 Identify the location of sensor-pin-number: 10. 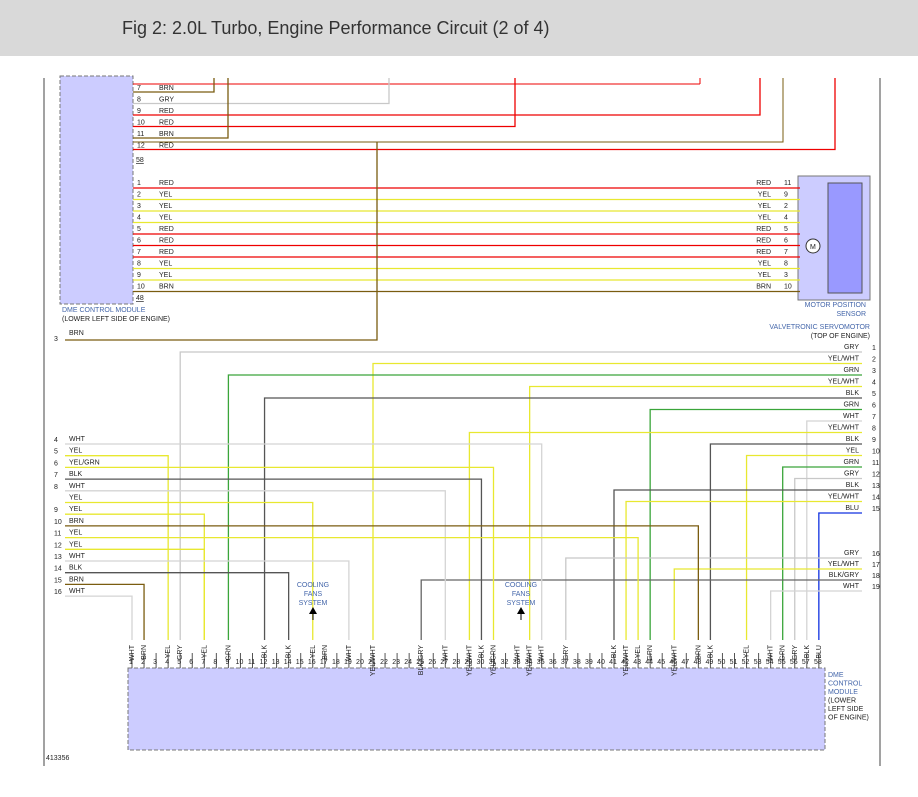
(788, 287).